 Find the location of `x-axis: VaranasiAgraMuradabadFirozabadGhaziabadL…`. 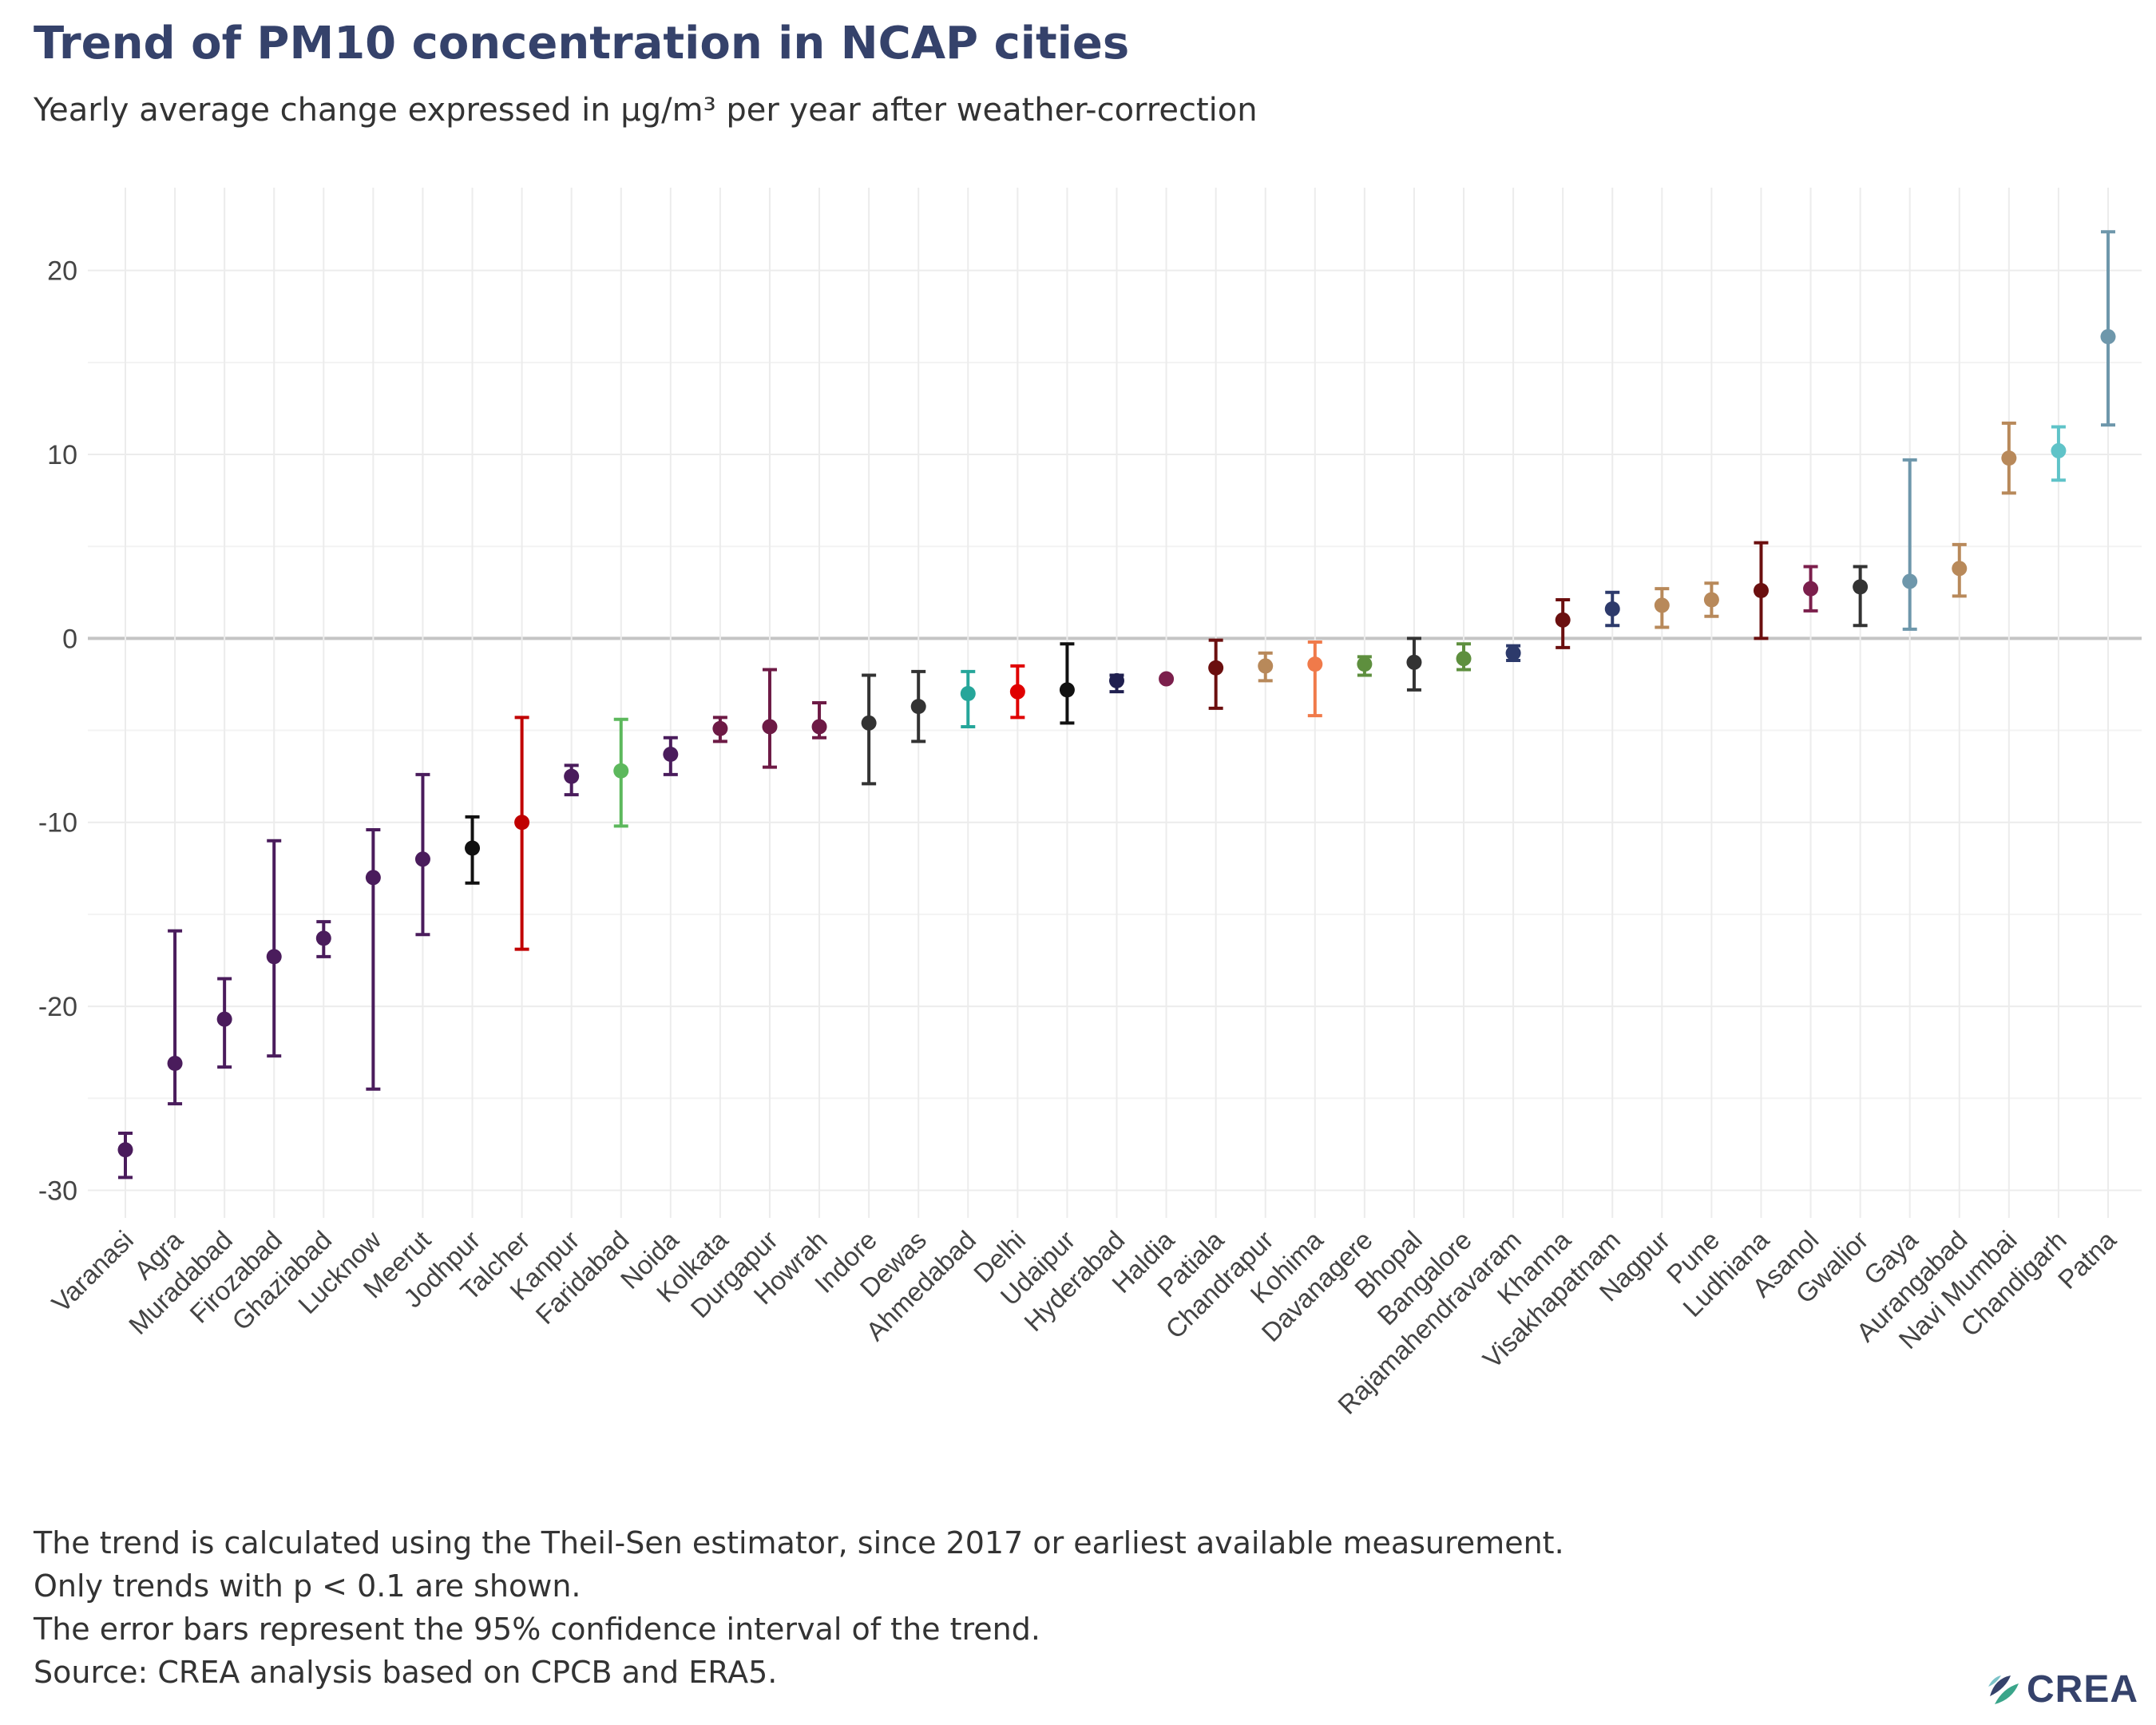

x-axis: VaranasiAgraMuradabadFirozabadGhaziabadL… is located at coordinates (1084, 1322).